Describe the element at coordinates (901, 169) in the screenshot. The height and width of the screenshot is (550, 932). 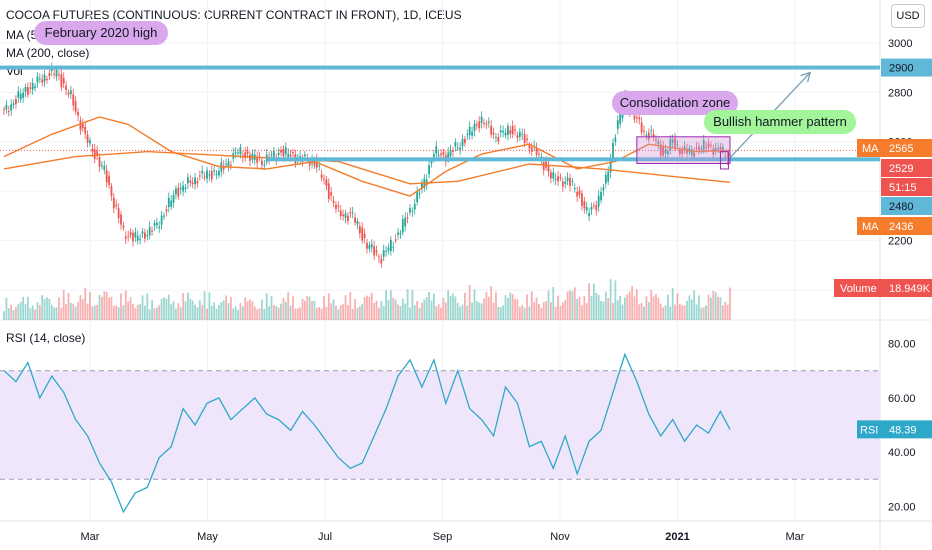
I see `price-badge-close: 2529` at that location.